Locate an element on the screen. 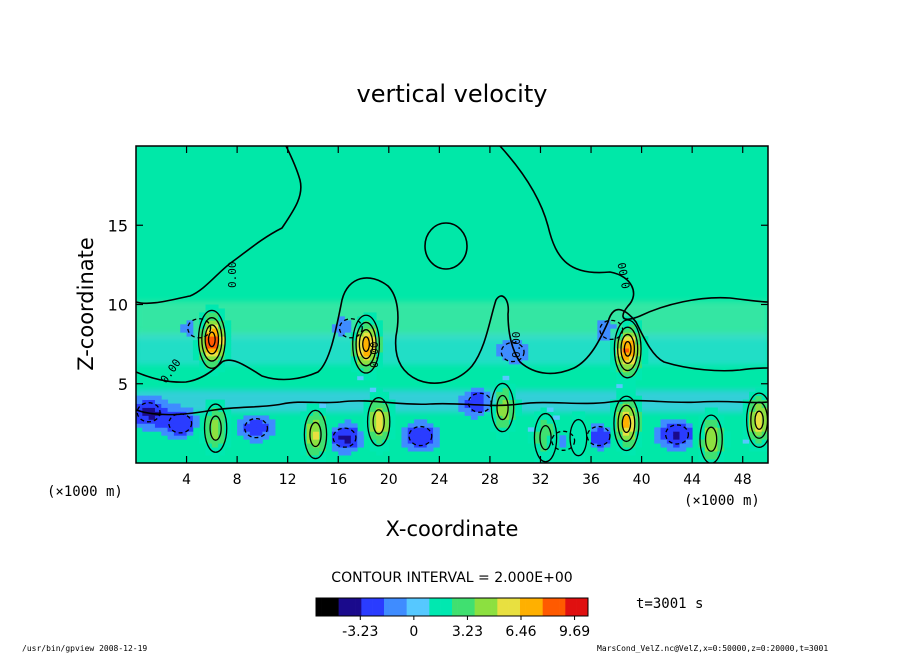  zero-contour-upper is located at coordinates (219, 225).